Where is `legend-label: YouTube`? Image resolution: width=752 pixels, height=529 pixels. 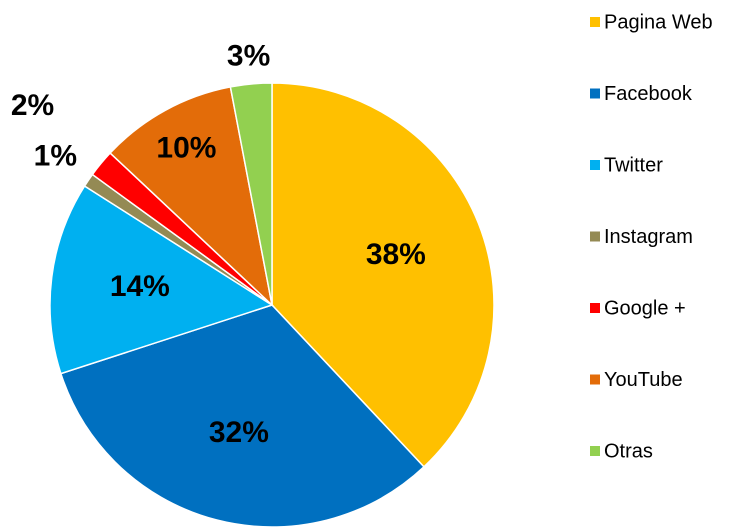
legend-label: YouTube is located at coordinates (643, 380).